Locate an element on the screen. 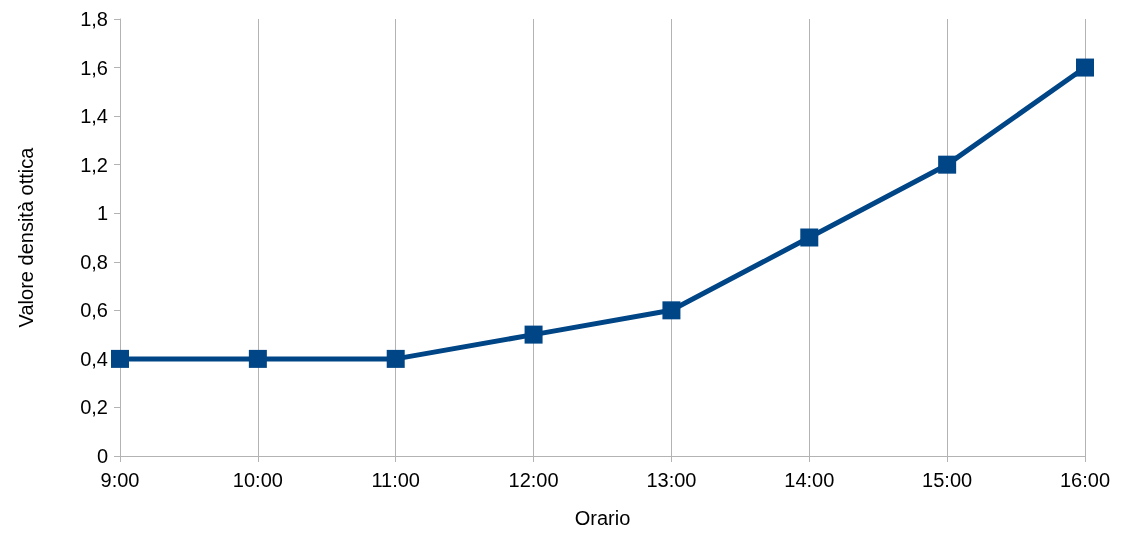  x-tick-label: 10:00 is located at coordinates (257, 480).